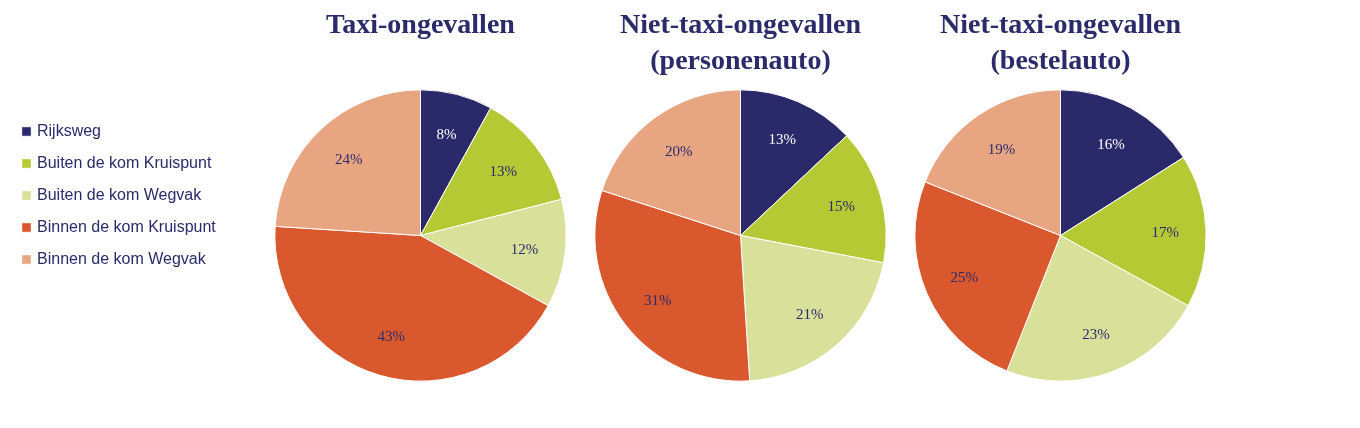  Describe the element at coordinates (841, 206) in the screenshot. I see `data-label: 15%` at that location.